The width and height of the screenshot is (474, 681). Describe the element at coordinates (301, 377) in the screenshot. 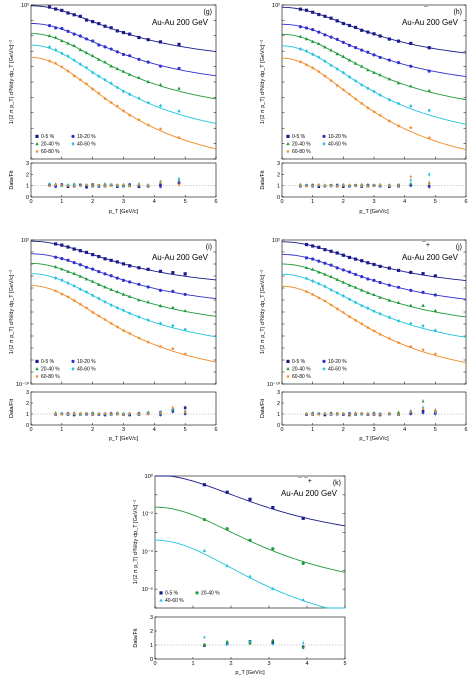

I see `legend-entry: 60-80 %` at that location.